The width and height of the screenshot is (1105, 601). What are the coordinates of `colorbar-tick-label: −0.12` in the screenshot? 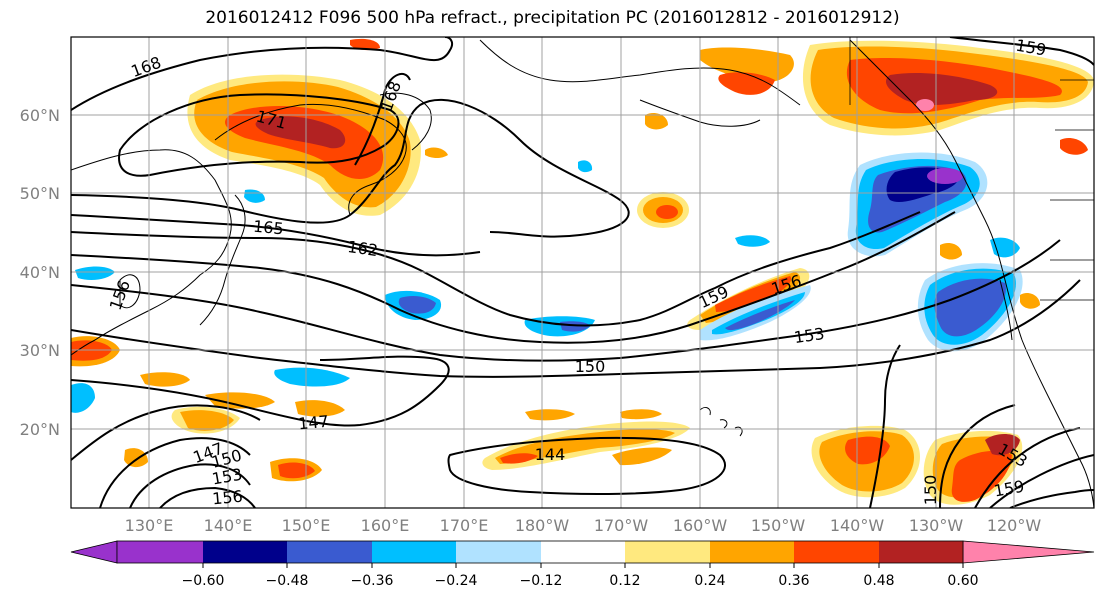 It's located at (541, 581).